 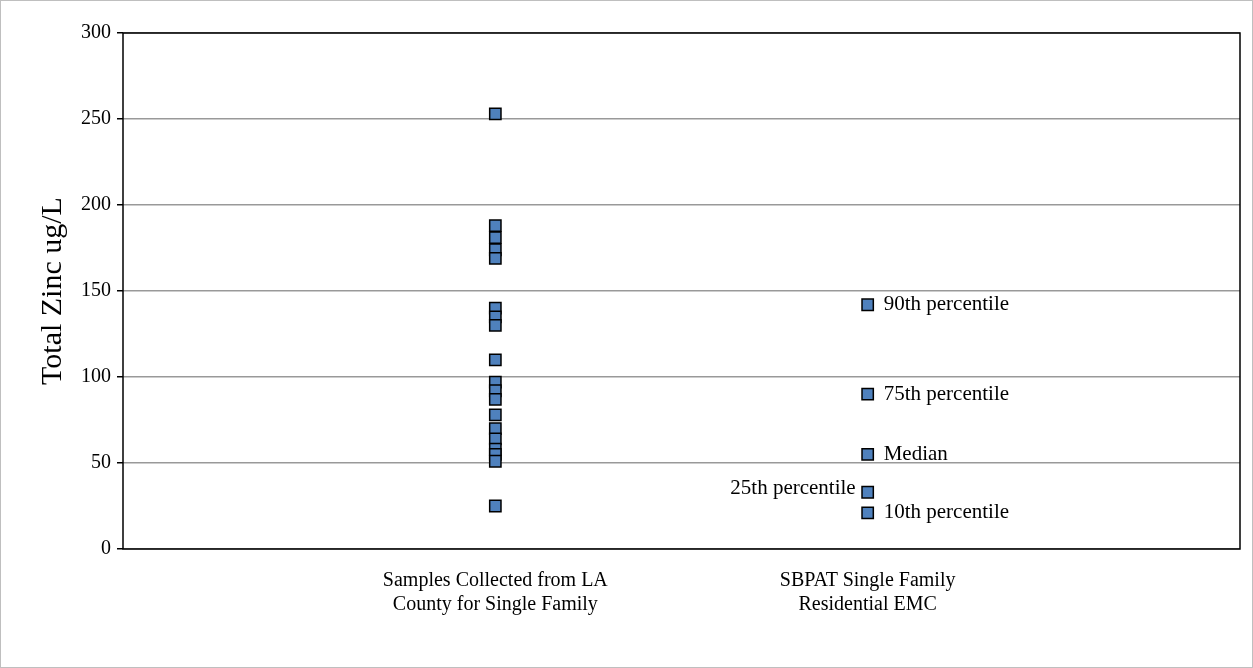 What do you see at coordinates (946, 392) in the screenshot?
I see `annotation: 75th percentile` at bounding box center [946, 392].